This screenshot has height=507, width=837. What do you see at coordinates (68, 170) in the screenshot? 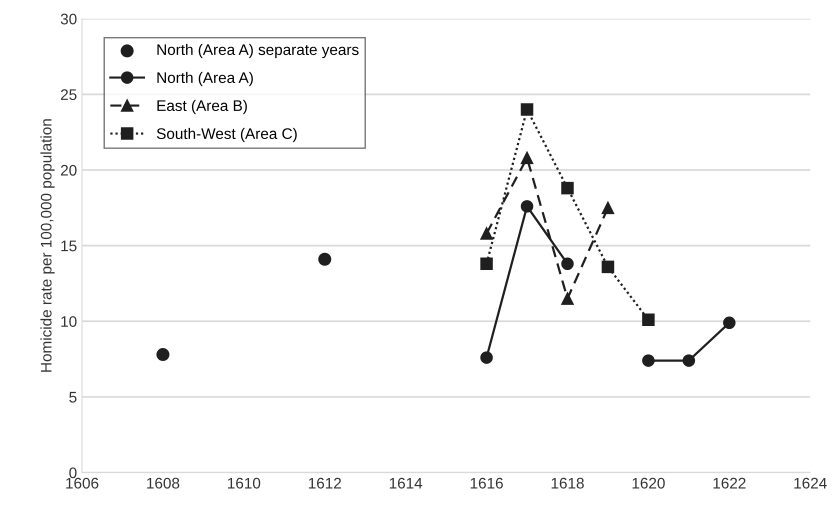
I see `y-tick-label: 20` at bounding box center [68, 170].